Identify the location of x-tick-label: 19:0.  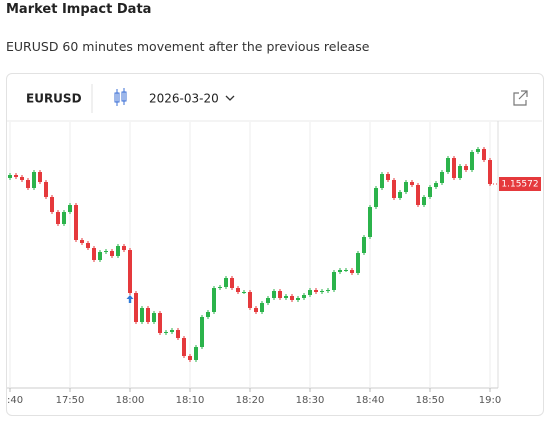
(490, 400).